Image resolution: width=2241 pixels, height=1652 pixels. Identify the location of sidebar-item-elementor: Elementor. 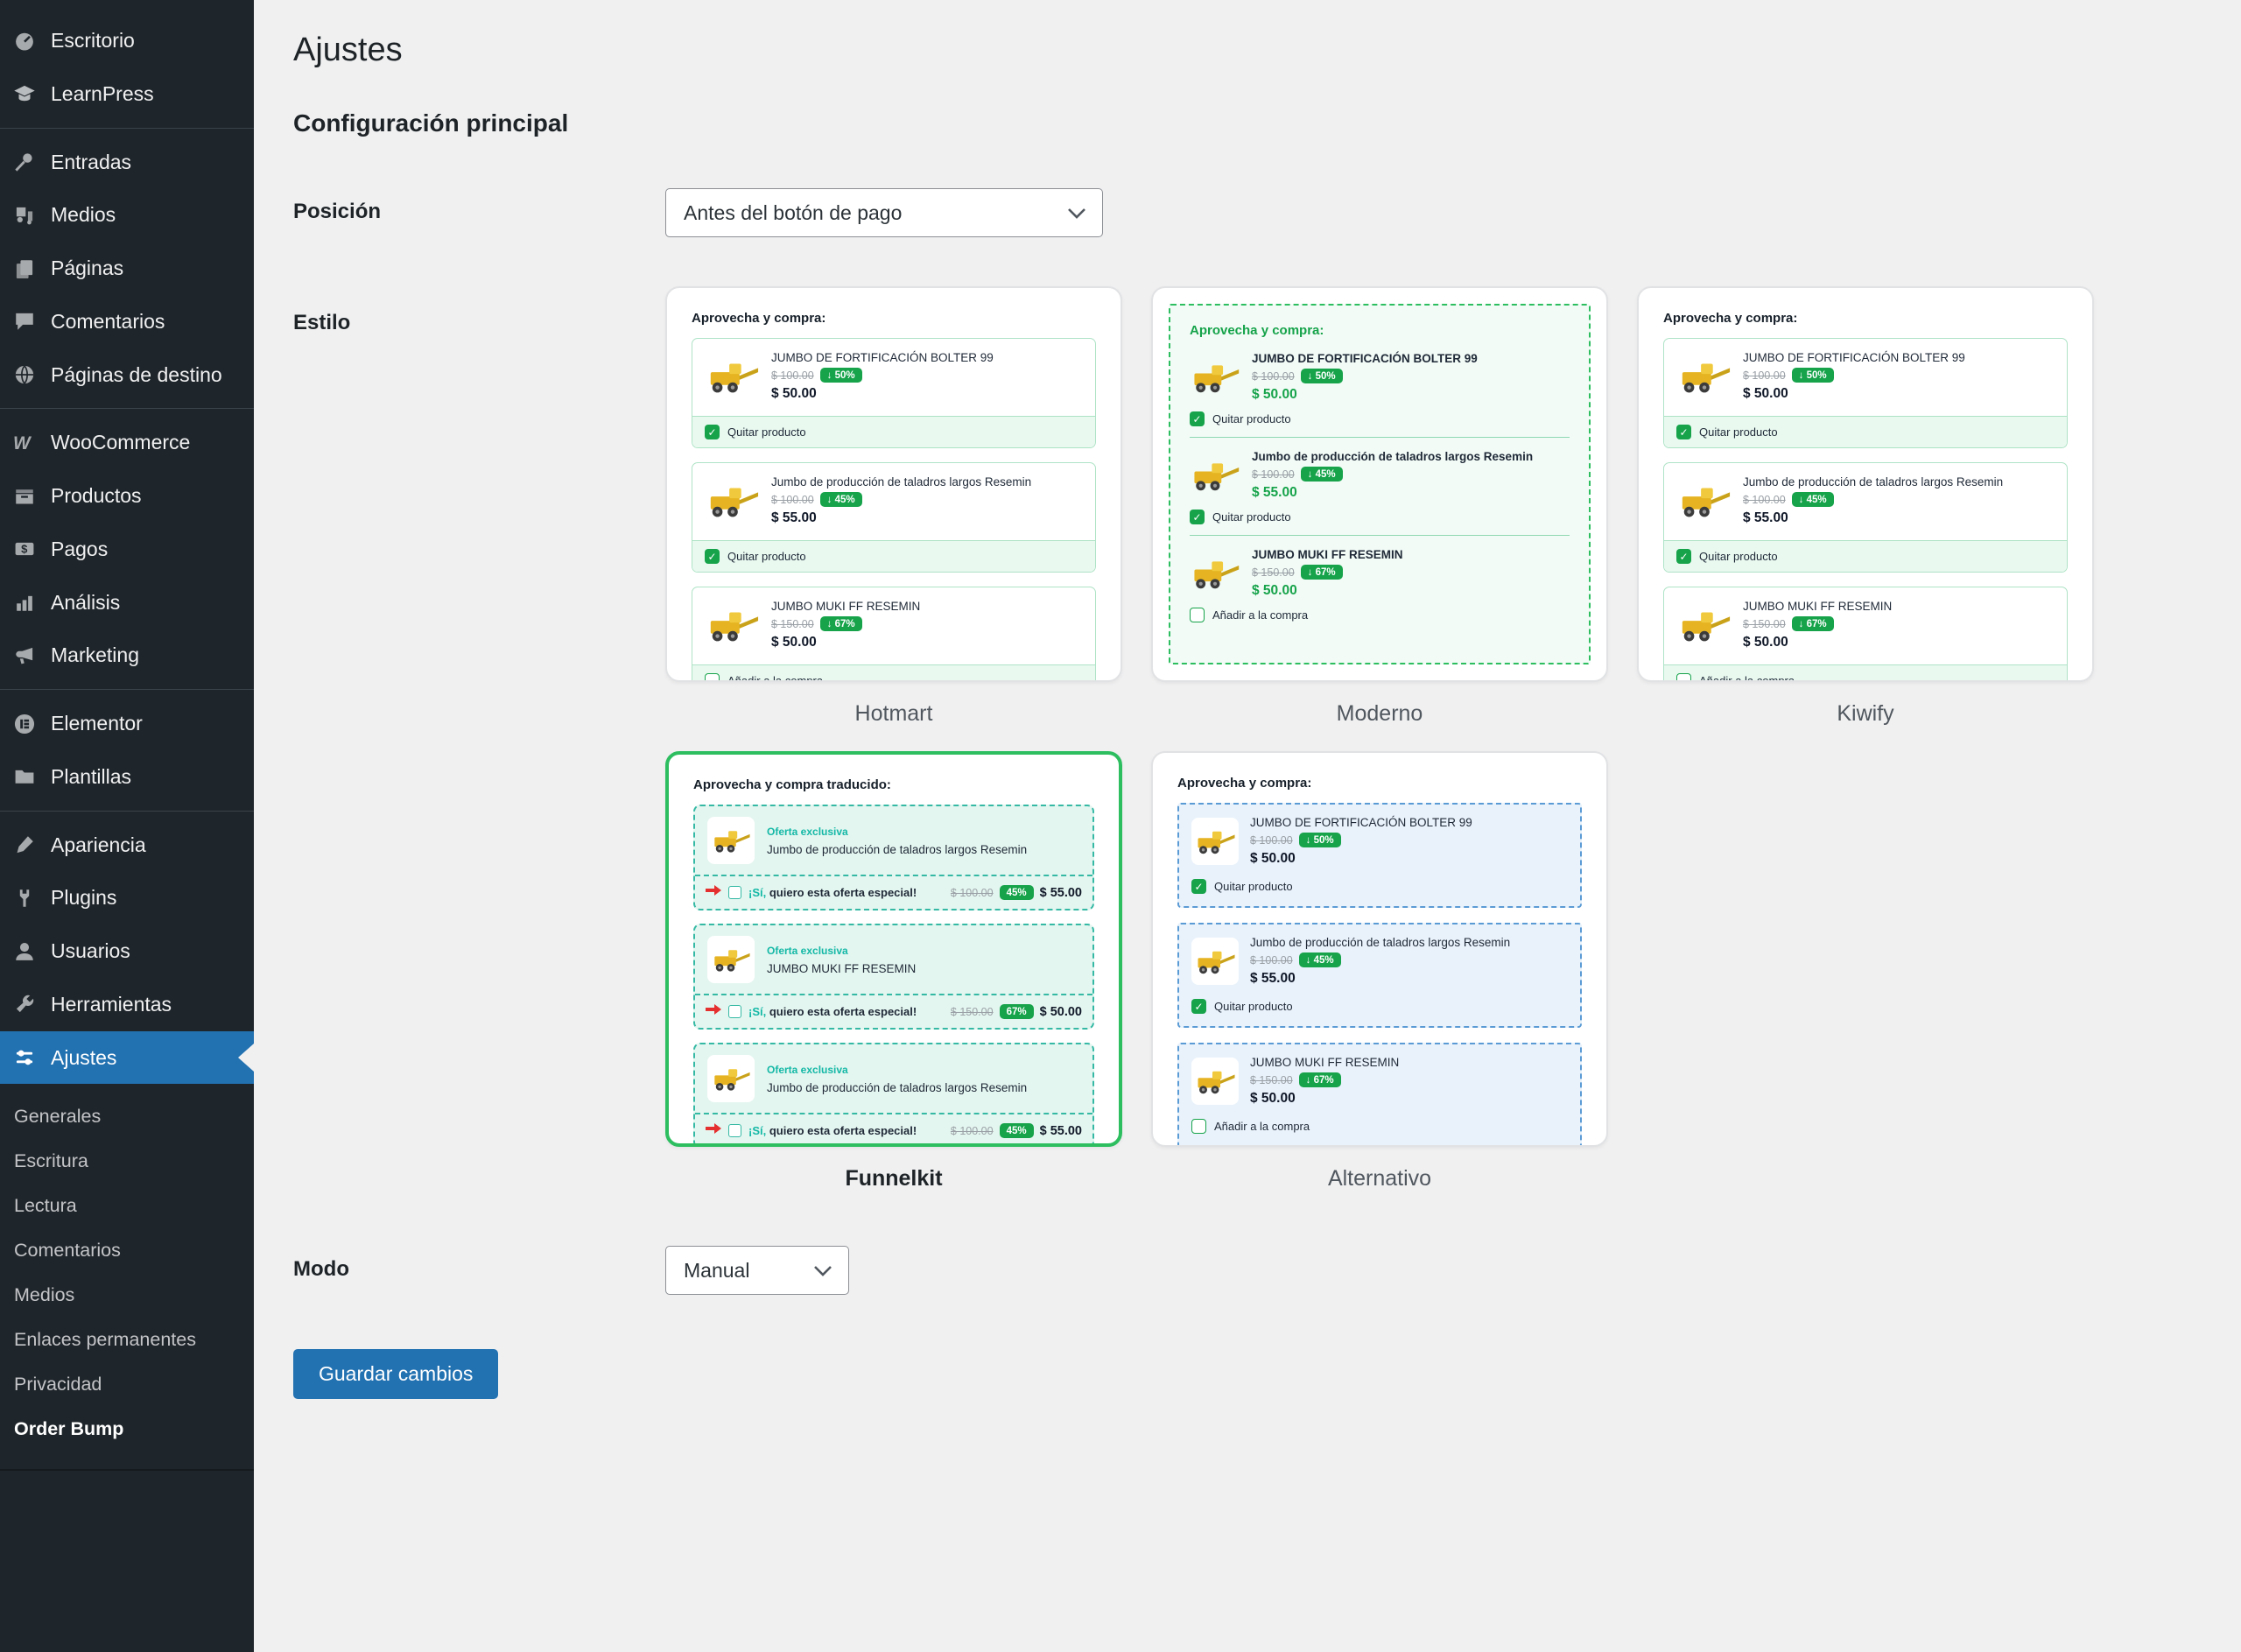
(127, 723).